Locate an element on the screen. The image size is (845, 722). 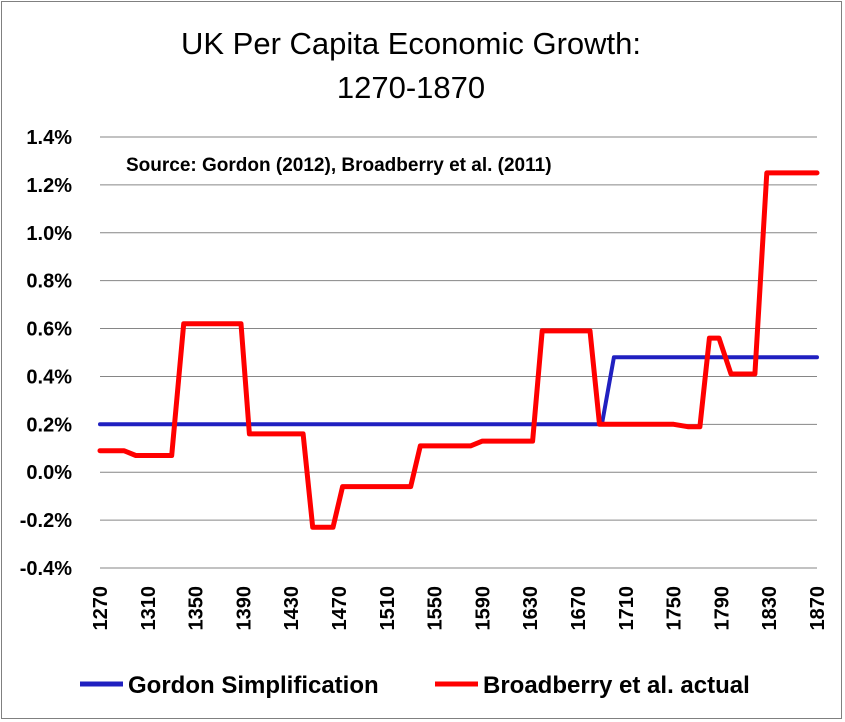
x-tick-label: 1510 is located at coordinates (388, 608).